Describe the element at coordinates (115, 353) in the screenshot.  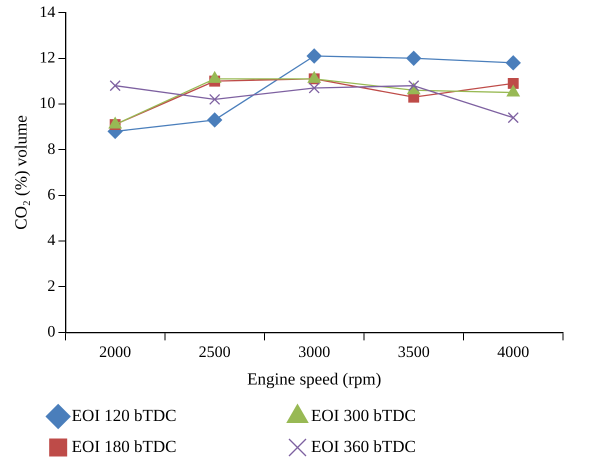
I see `x-tick-label: 2000` at that location.